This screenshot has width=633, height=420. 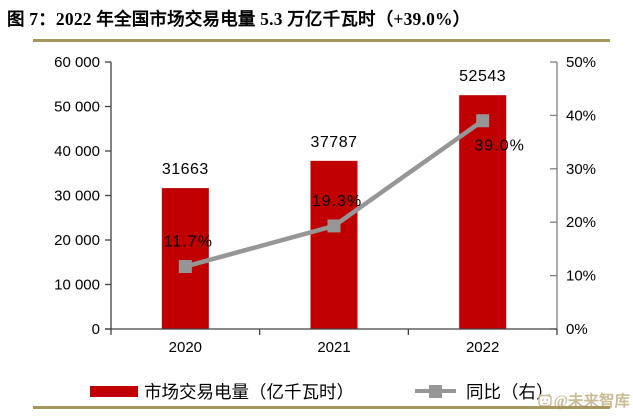 I want to click on figure-bottom-rule, so click(x=321, y=407).